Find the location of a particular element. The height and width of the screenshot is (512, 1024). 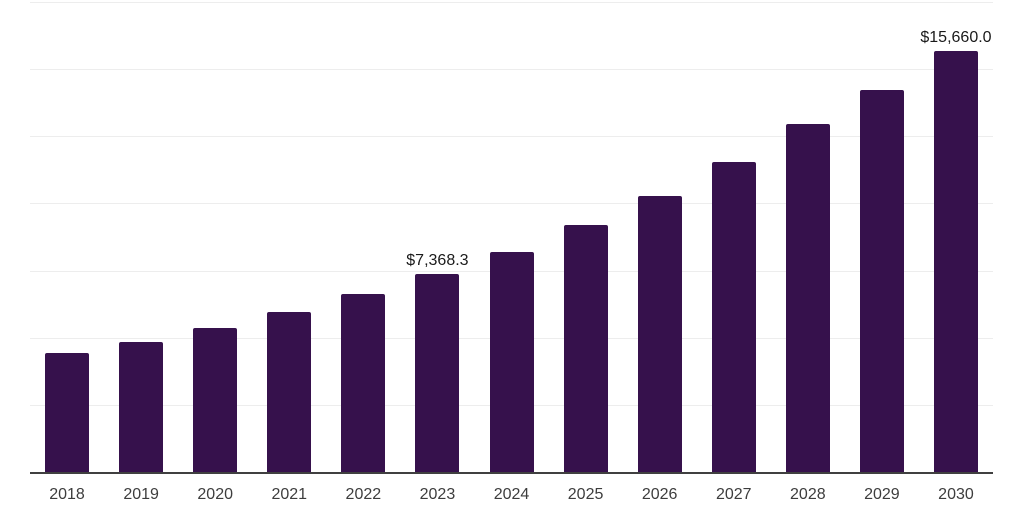

x-tick-label: 2023 is located at coordinates (437, 494).